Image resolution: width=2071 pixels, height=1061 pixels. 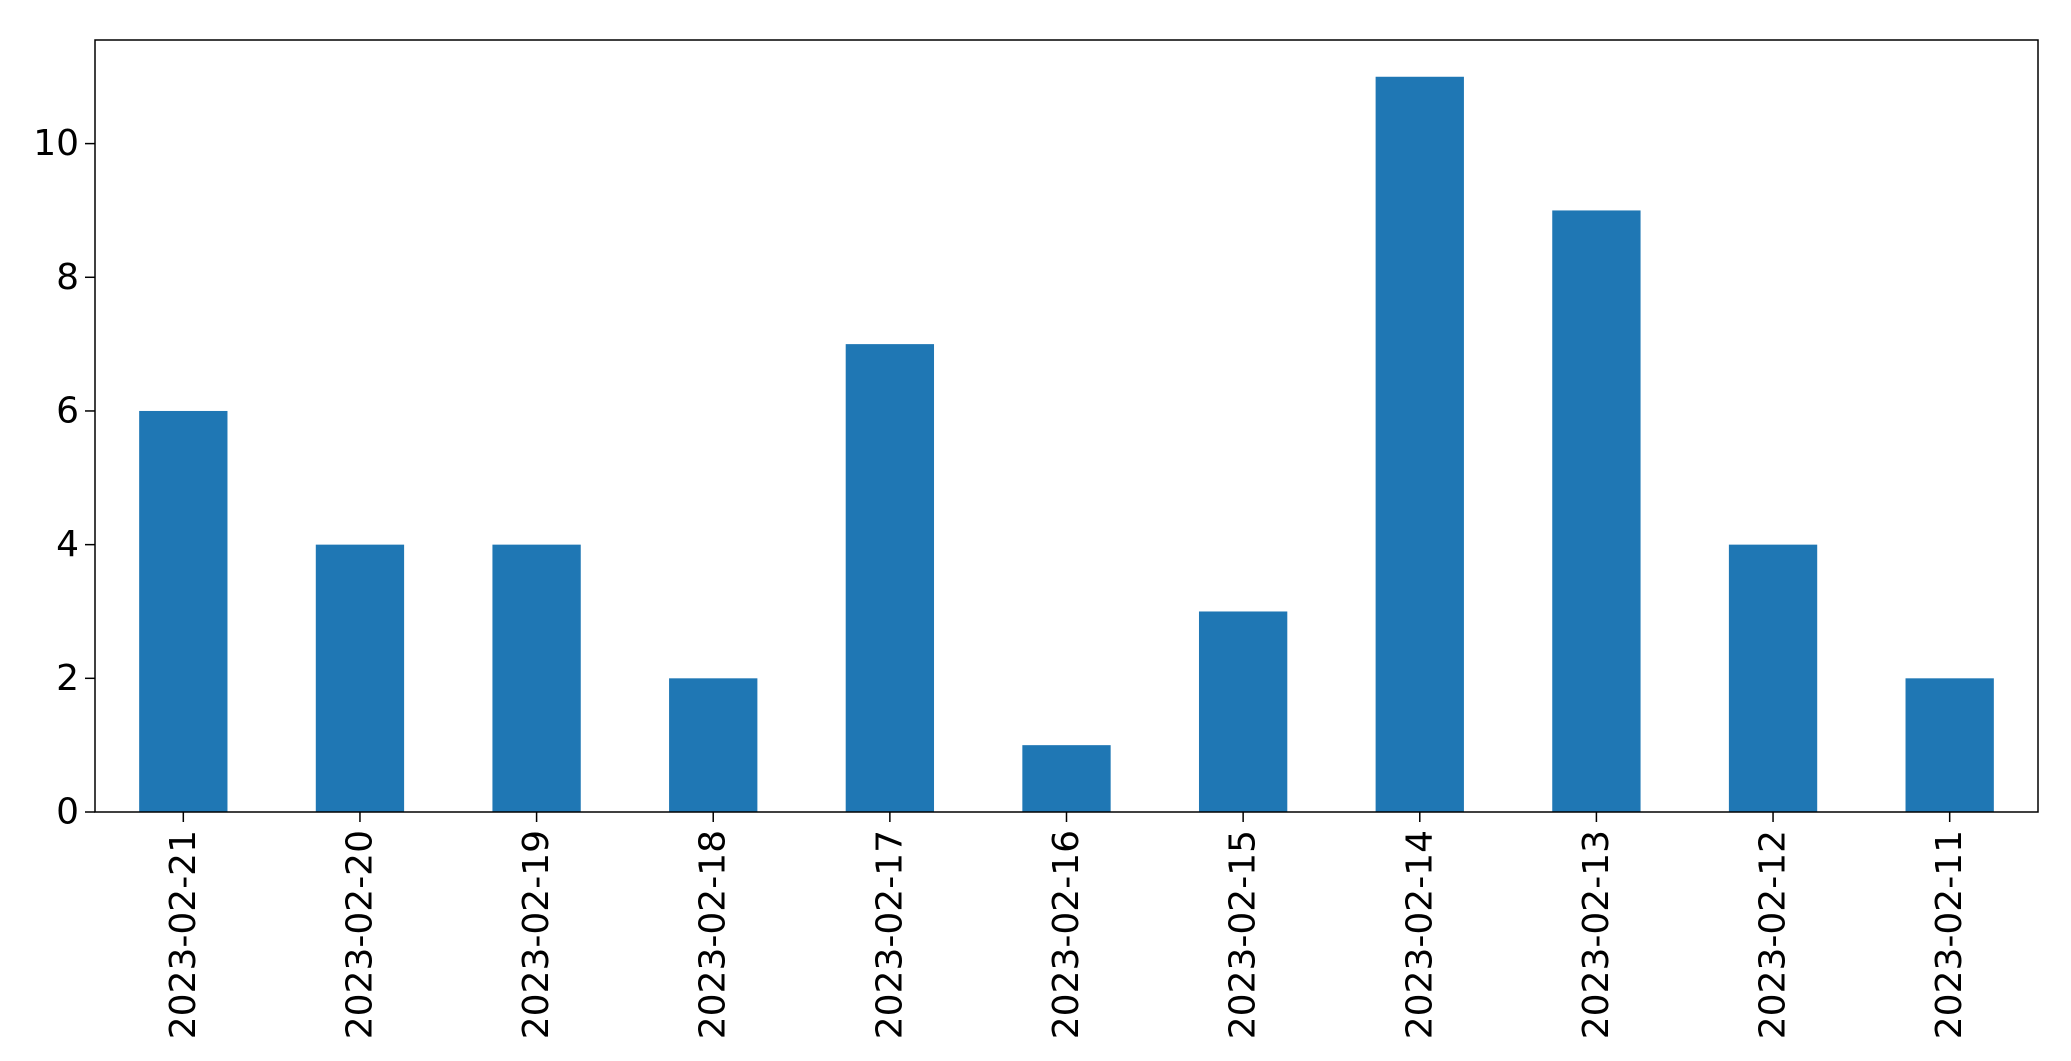 What do you see at coordinates (67, 410) in the screenshot?
I see `y-tick-label: 6` at bounding box center [67, 410].